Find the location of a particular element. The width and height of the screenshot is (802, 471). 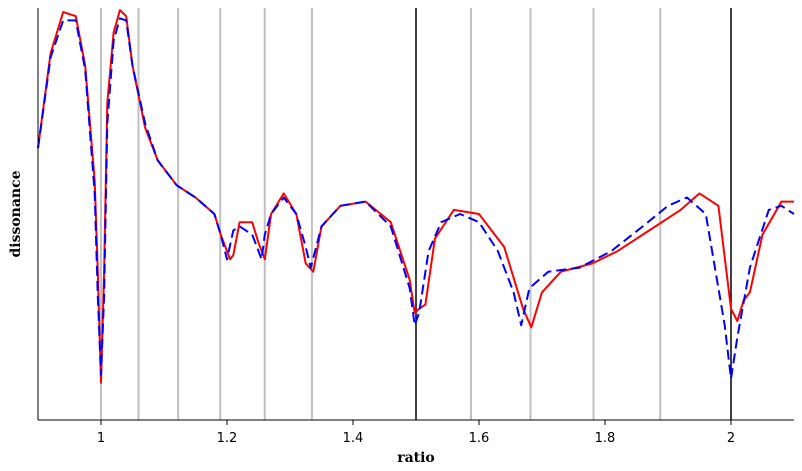

x-tick-label: 1.6 is located at coordinates (479, 438).